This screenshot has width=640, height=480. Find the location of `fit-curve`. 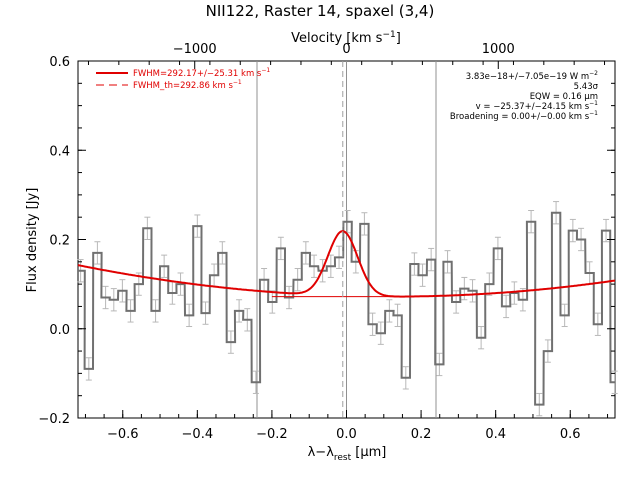

fit-curve is located at coordinates (346, 264).